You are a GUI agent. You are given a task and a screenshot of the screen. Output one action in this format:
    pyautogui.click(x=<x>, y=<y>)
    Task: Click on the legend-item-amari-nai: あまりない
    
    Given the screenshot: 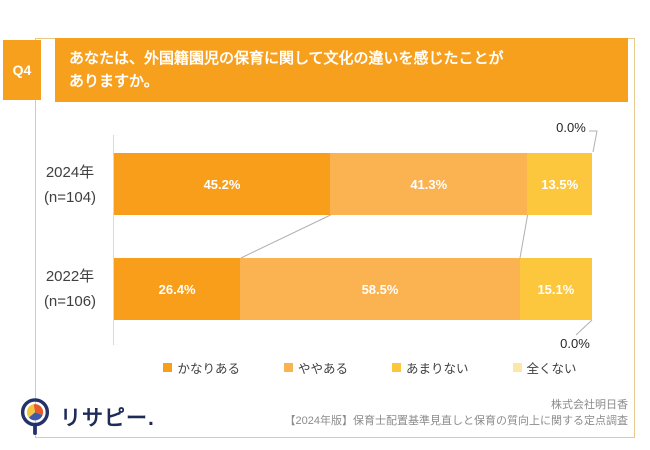 What is the action you would take?
    pyautogui.click(x=430, y=367)
    